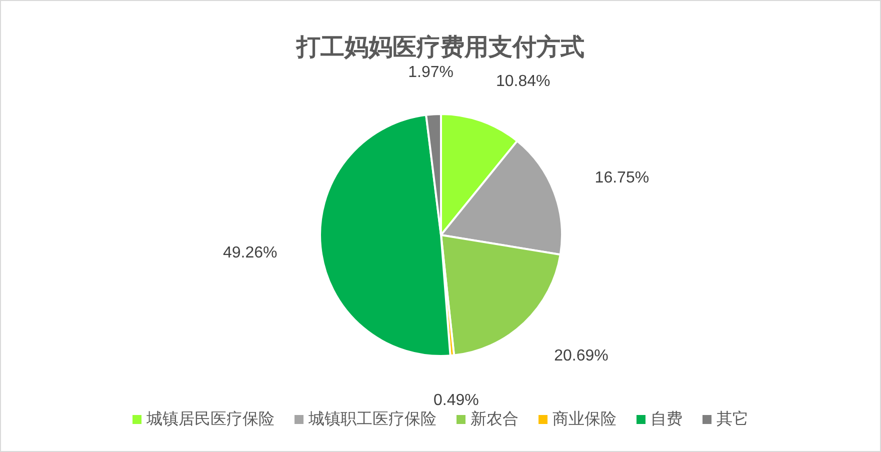 This screenshot has width=881, height=452. Describe the element at coordinates (494, 419) in the screenshot. I see `legend-label: 新农合` at that location.